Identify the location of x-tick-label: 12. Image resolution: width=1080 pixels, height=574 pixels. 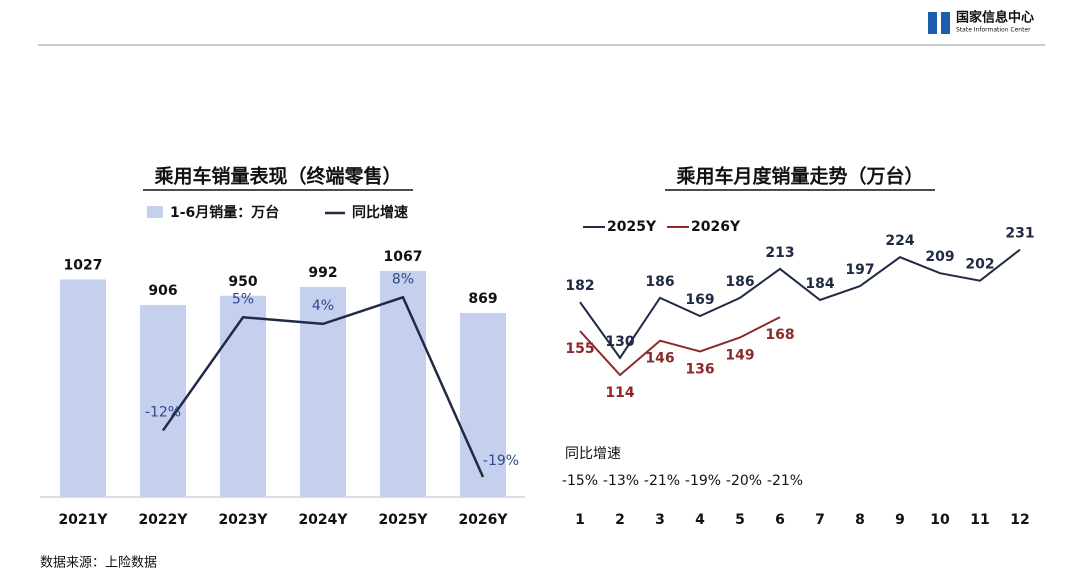
(1019, 520).